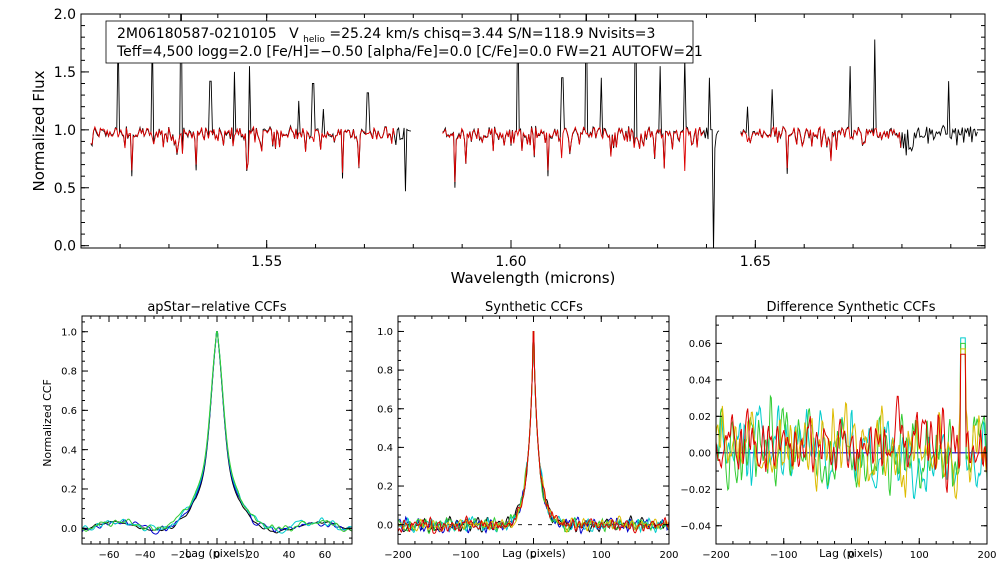 This screenshot has width=1008, height=576. What do you see at coordinates (695, 526) in the screenshot?
I see `y-tick-label: −0.04` at bounding box center [695, 526].